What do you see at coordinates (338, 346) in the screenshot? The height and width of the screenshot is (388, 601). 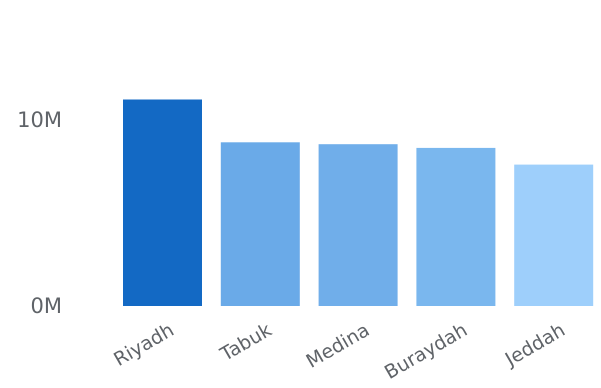 I see `x-category-label: Medina` at bounding box center [338, 346].